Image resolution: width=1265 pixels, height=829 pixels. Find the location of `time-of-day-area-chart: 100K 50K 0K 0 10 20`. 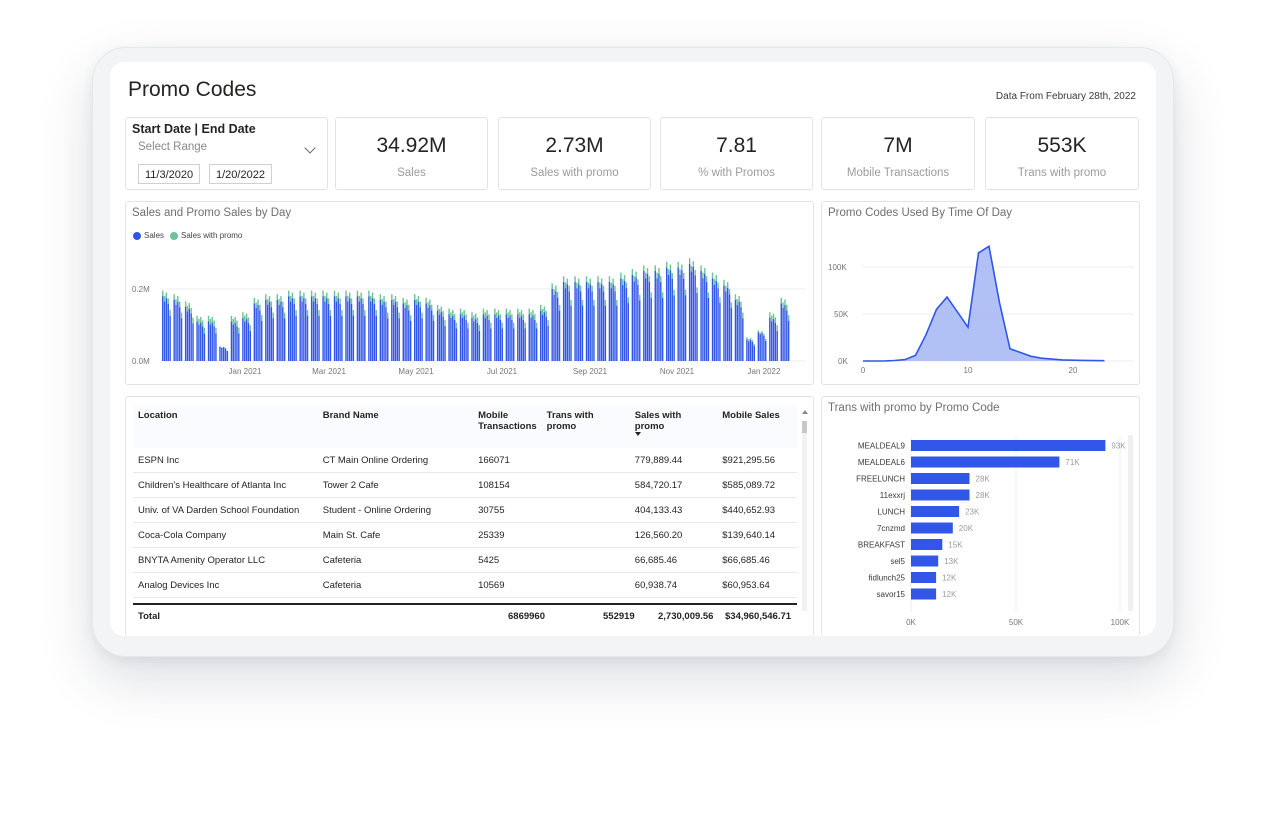

time-of-day-area-chart: 100K 50K 0K 0 10 20 is located at coordinates (980, 293).